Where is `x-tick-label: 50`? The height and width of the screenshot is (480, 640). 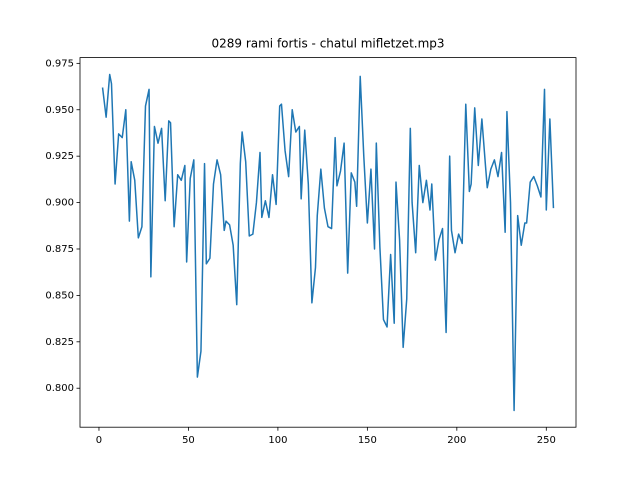 x-tick-label: 50 is located at coordinates (188, 440).